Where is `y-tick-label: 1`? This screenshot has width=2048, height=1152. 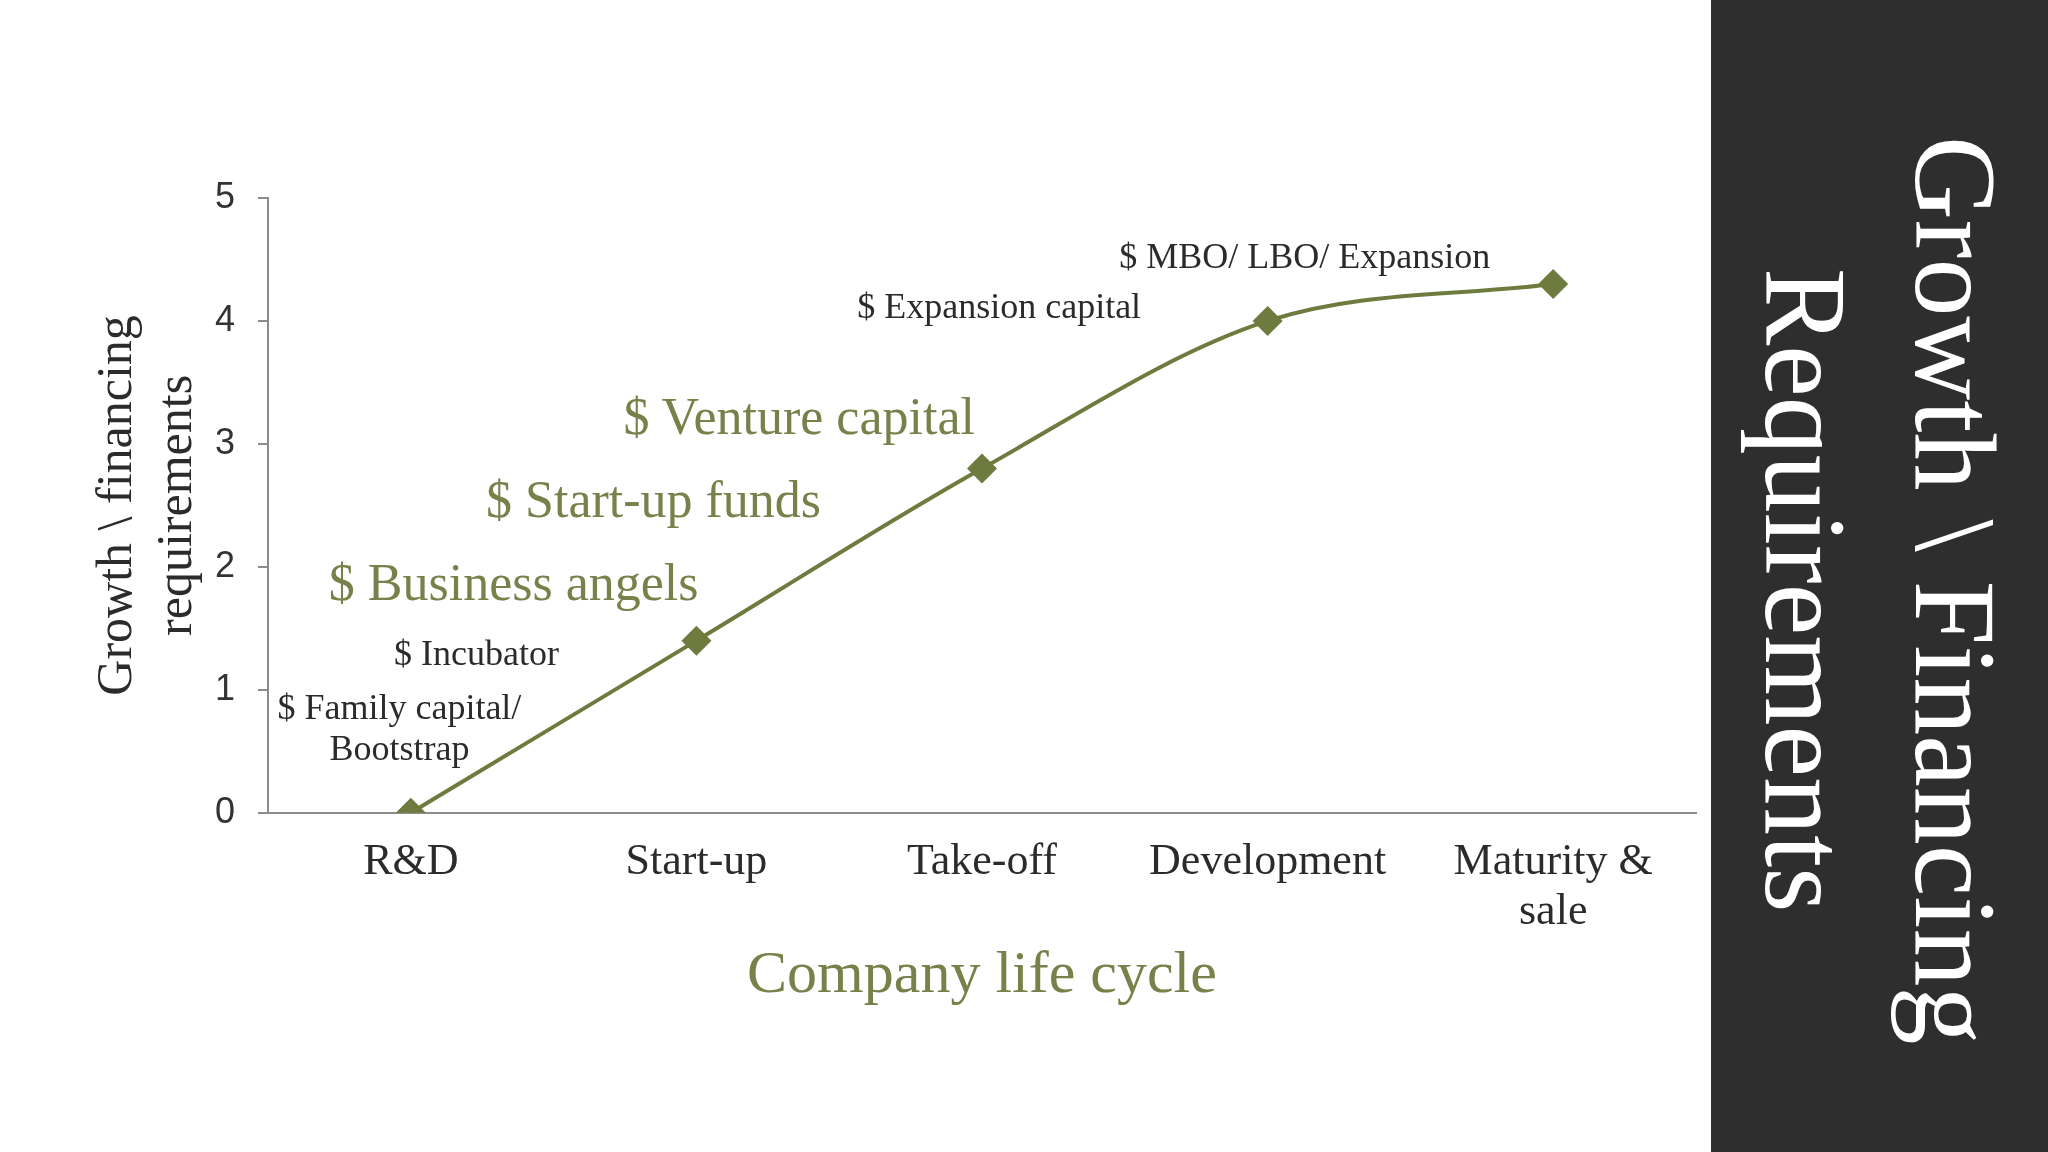 y-tick-label: 1 is located at coordinates (225, 687).